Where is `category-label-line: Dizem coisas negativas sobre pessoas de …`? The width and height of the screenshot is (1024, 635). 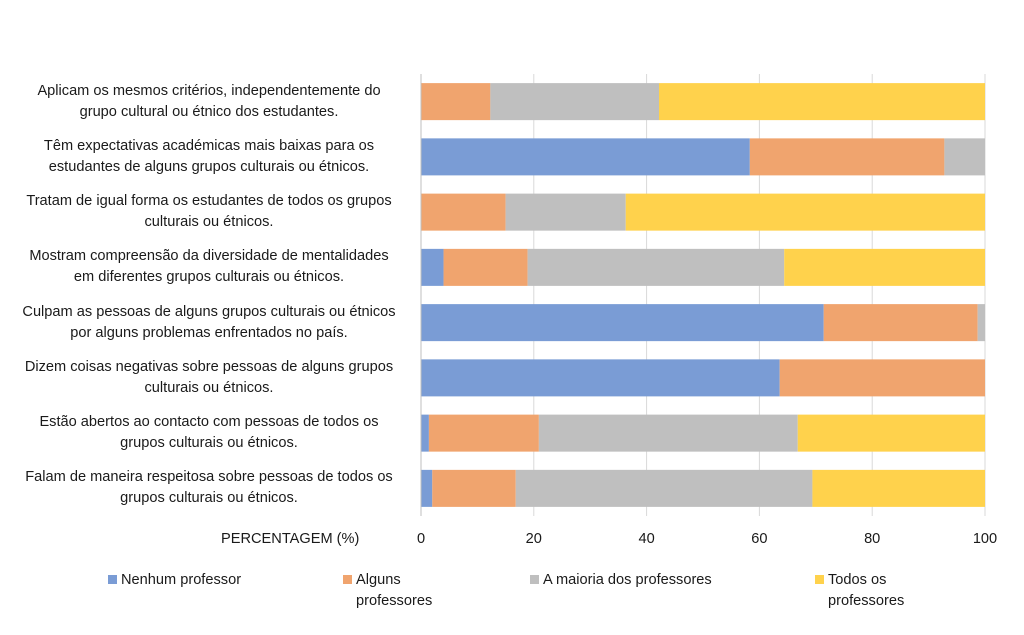
category-label-line: Dizem coisas negativas sobre pessoas de … is located at coordinates (209, 366).